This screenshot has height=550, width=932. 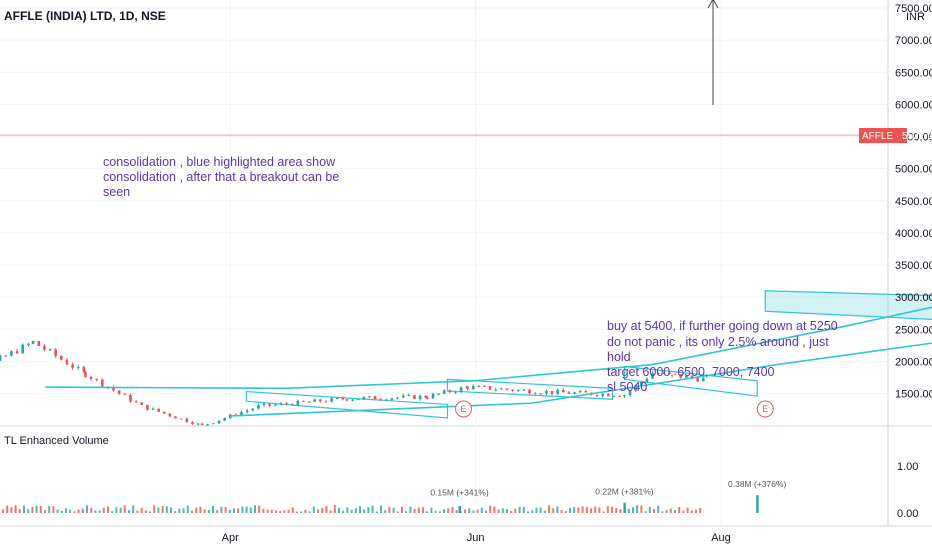 What do you see at coordinates (459, 493) in the screenshot?
I see `volume-spike-label: 0.15M (+341%)` at bounding box center [459, 493].